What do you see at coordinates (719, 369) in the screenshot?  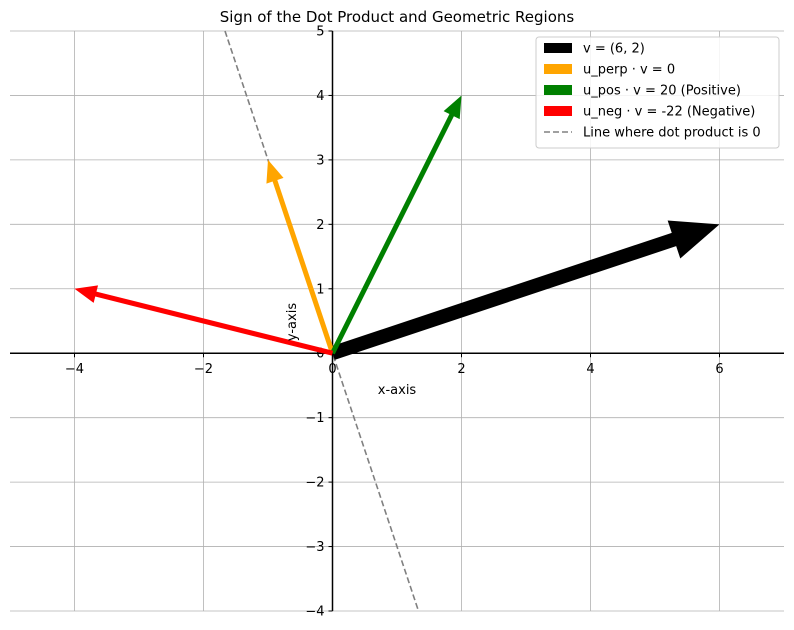 I see `x-tick-label: 6` at bounding box center [719, 369].